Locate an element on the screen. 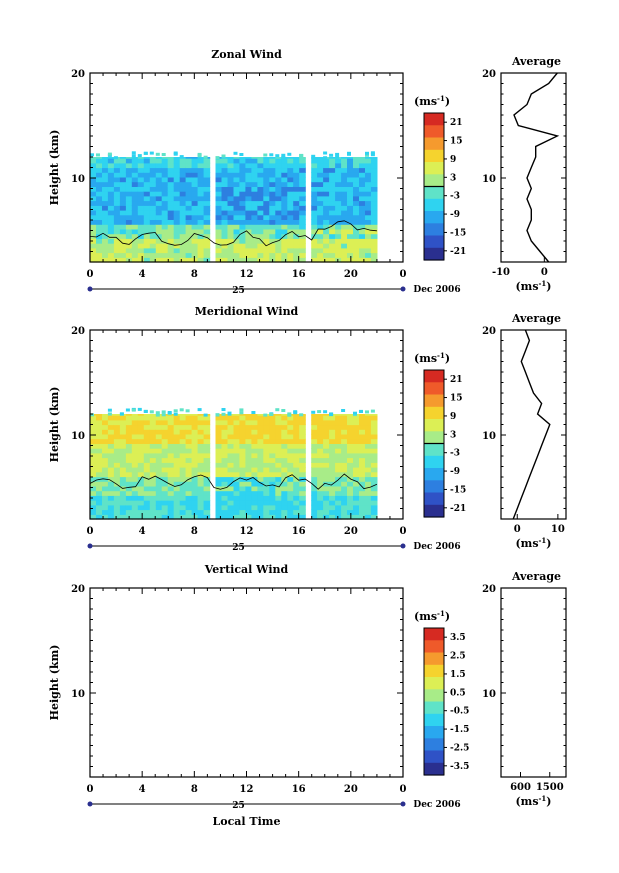  vertical-xtick-label: 0 is located at coordinates (90, 789).